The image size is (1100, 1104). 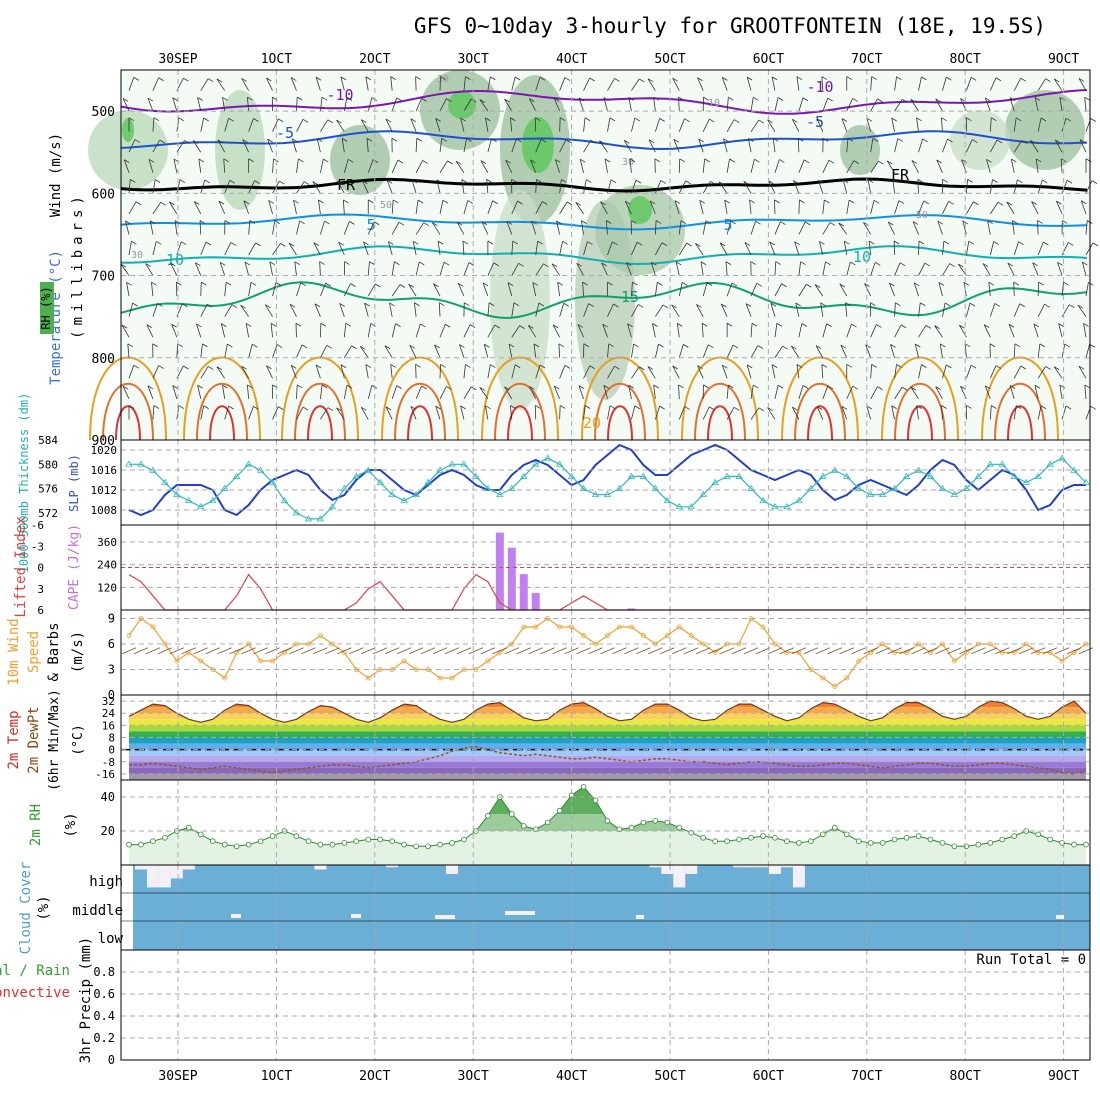 I want to click on cape-label-li: Lifted Index, so click(x=21, y=566).